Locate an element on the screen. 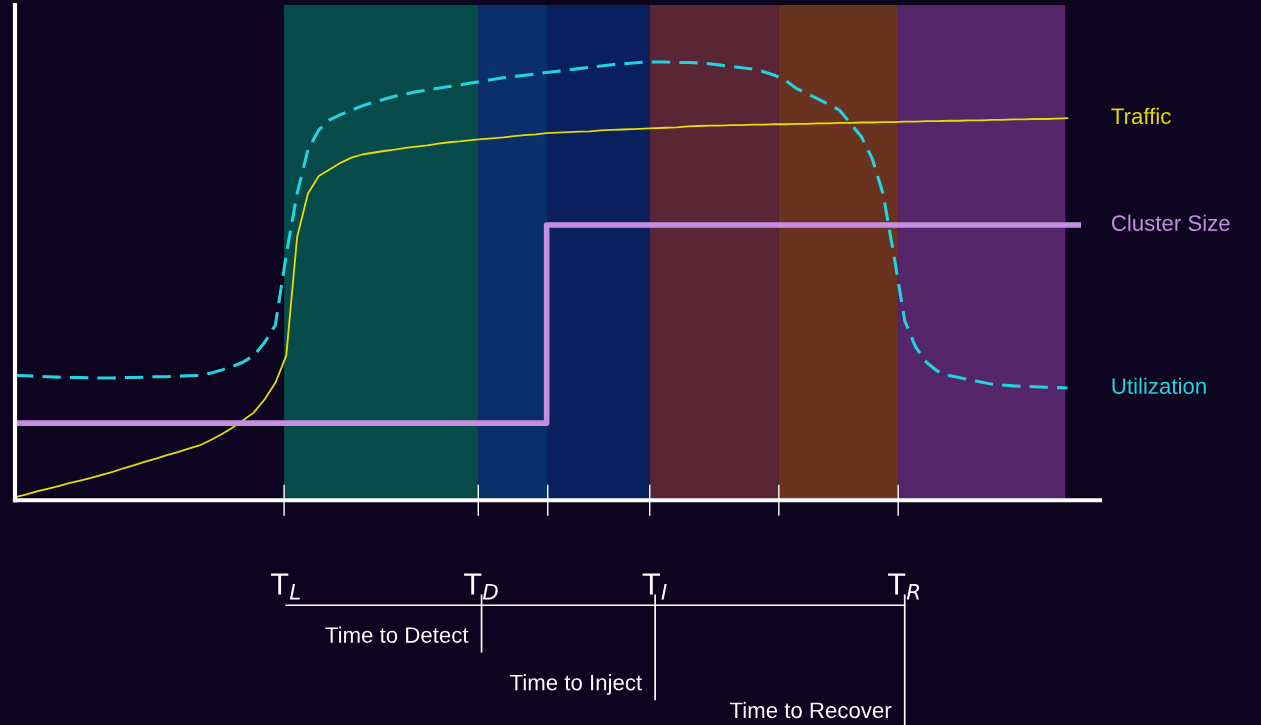 The height and width of the screenshot is (725, 1261). text: Utilization is located at coordinates (1159, 386).